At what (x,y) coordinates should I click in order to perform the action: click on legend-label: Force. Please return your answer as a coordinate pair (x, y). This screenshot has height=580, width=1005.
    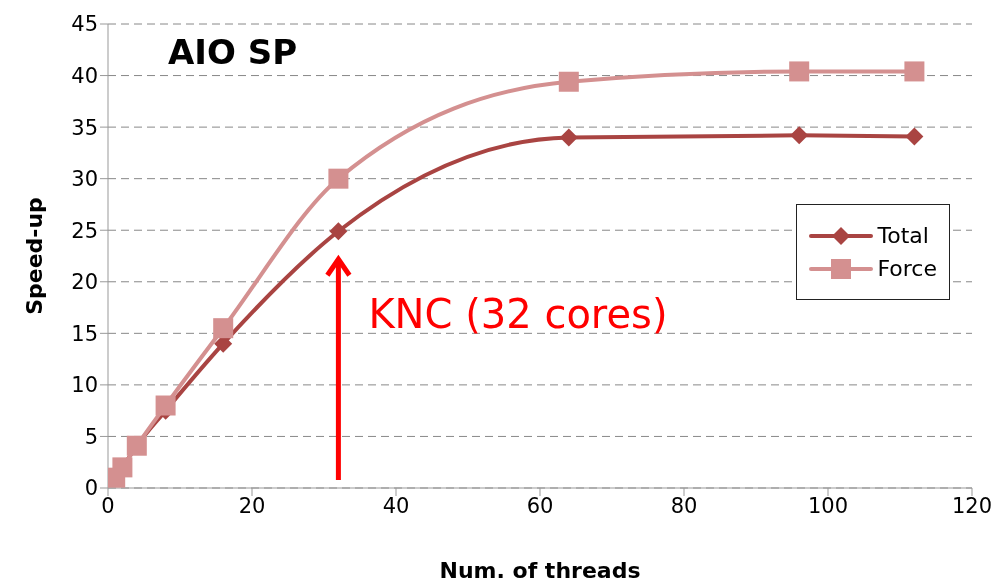
    Looking at the image, I should click on (907, 269).